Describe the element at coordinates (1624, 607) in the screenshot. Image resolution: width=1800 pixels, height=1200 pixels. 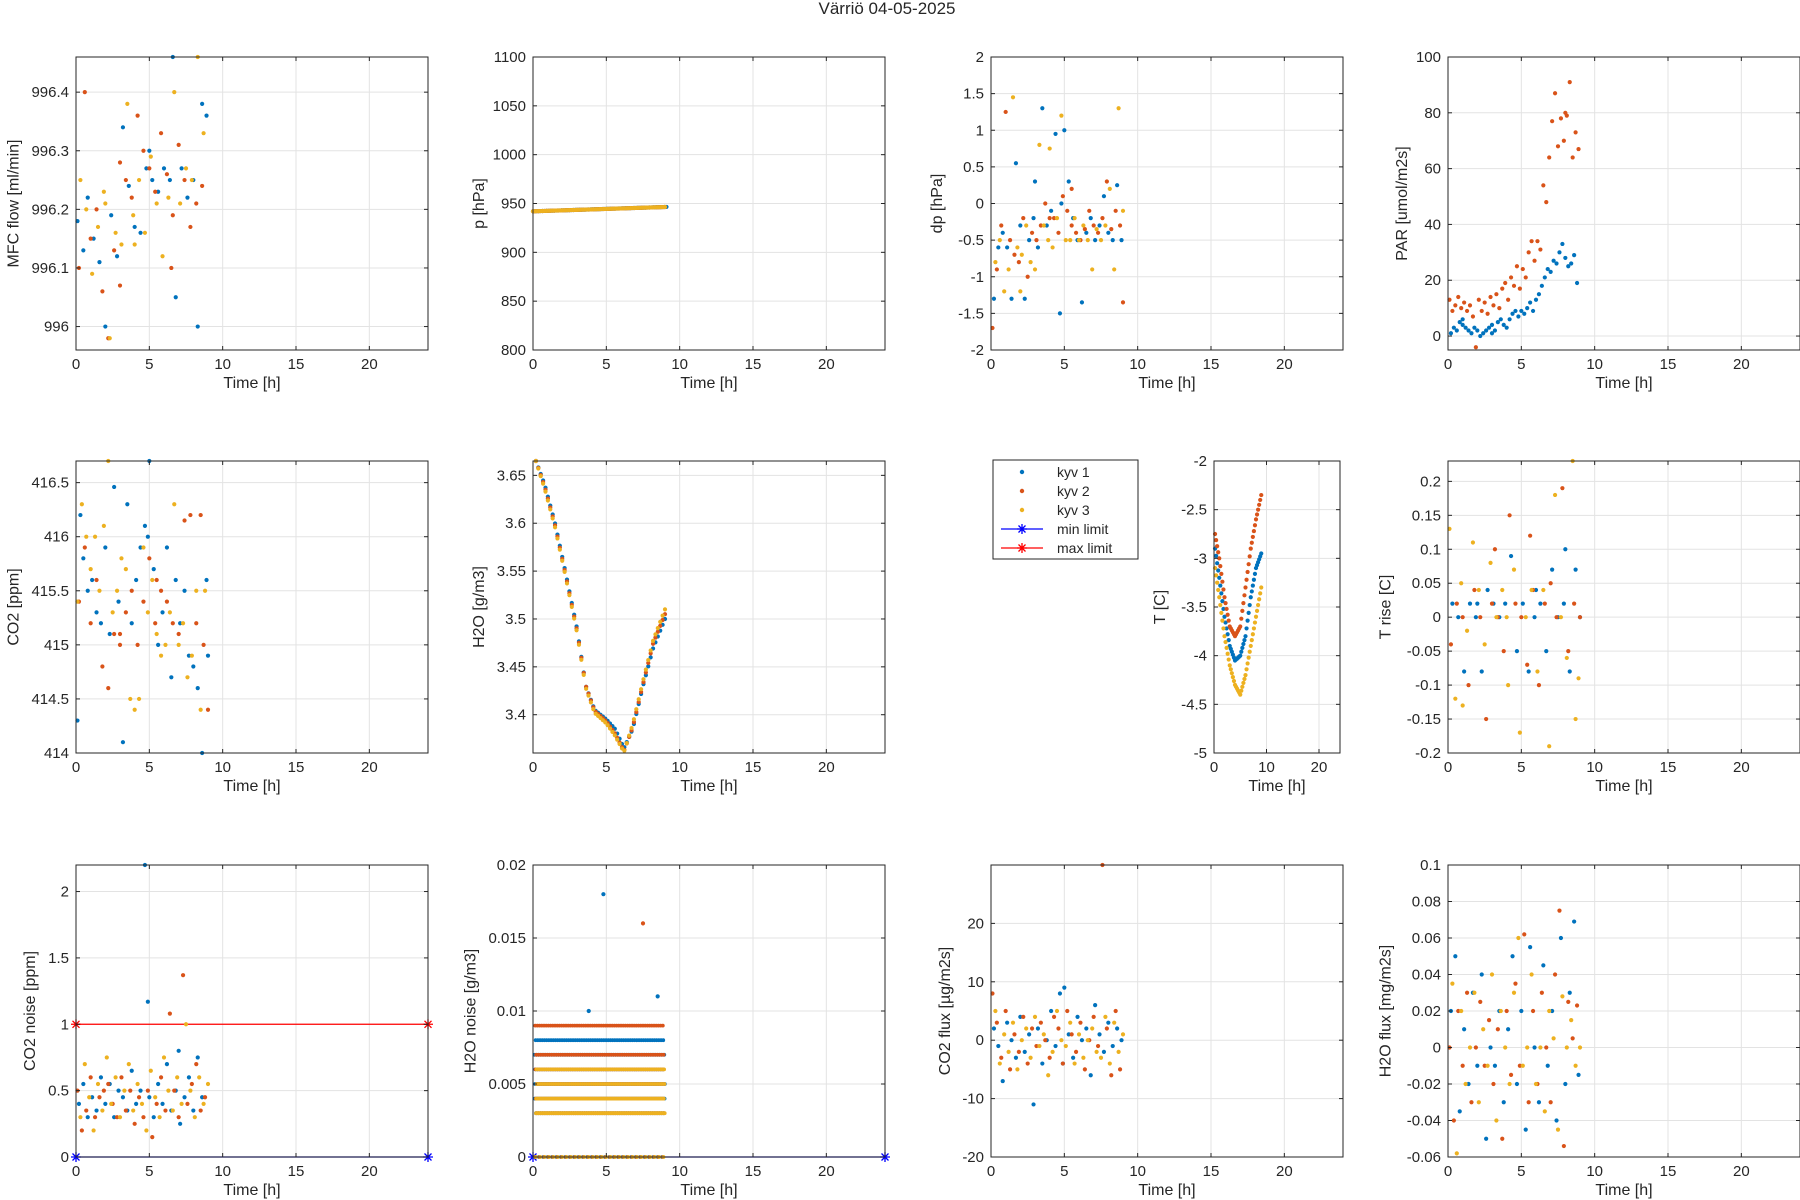
I see `plot-area` at that location.